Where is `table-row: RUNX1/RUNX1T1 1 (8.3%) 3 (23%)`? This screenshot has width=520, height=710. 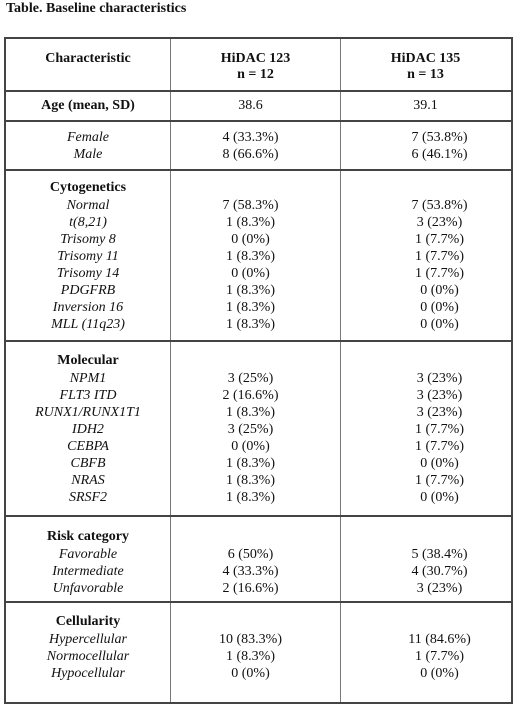 table-row: RUNX1/RUNX1T1 1 (8.3%) 3 (23%) is located at coordinates (258, 412).